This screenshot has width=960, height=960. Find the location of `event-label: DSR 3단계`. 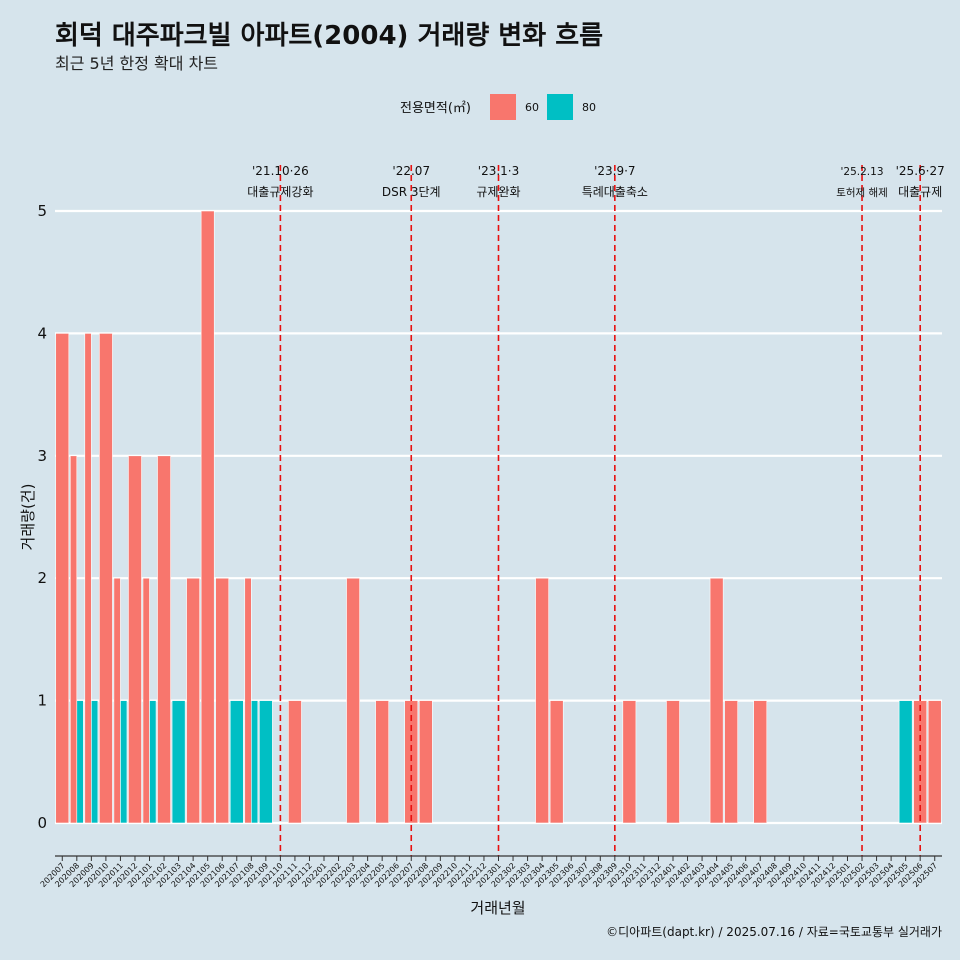

event-label: DSR 3단계 is located at coordinates (411, 192).